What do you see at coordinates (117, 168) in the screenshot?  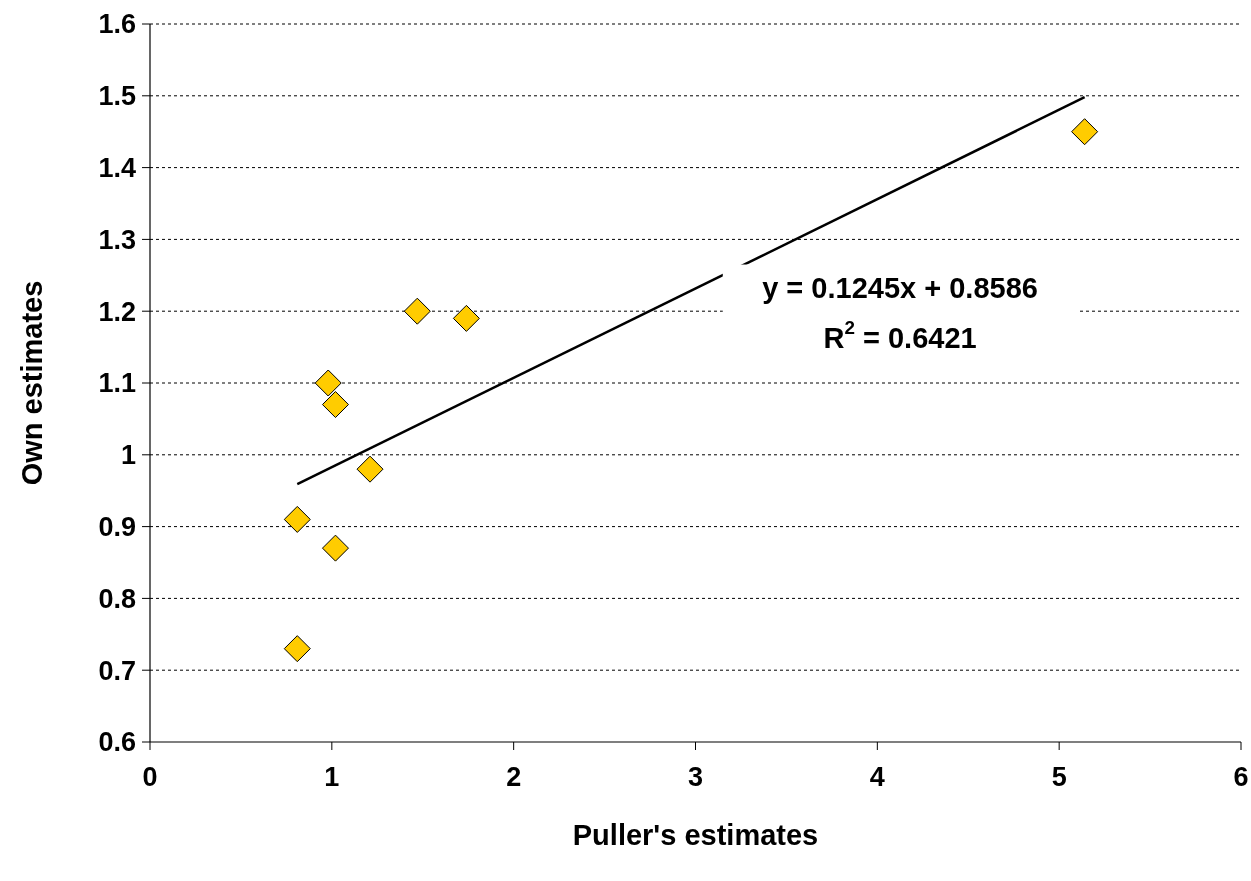 I see `y-tick-label: 1.4` at bounding box center [117, 168].